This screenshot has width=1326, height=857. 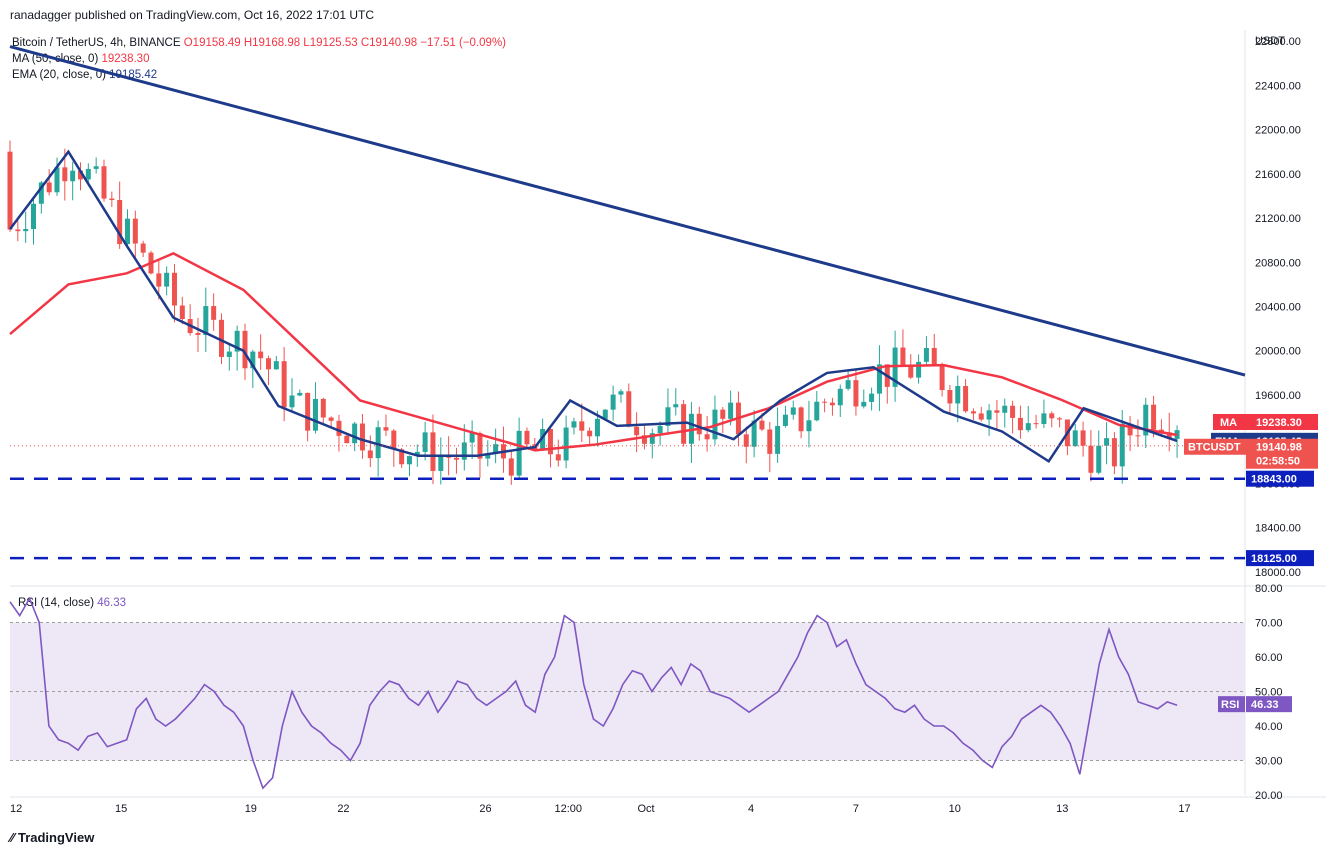 I want to click on price-tick-label: 20400.00, so click(x=1278, y=308).